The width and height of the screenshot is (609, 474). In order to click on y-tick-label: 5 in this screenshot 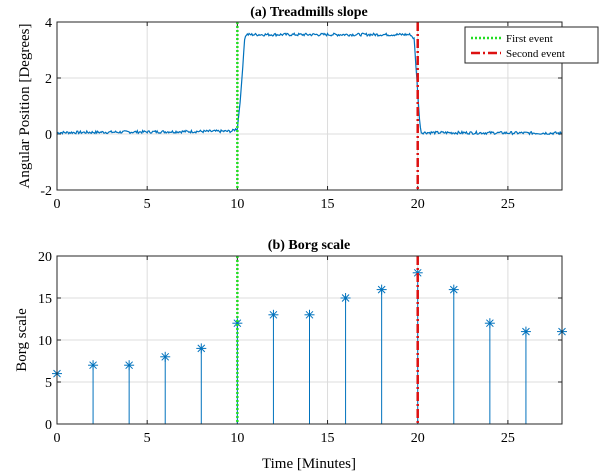, I will do `click(48, 383)`.